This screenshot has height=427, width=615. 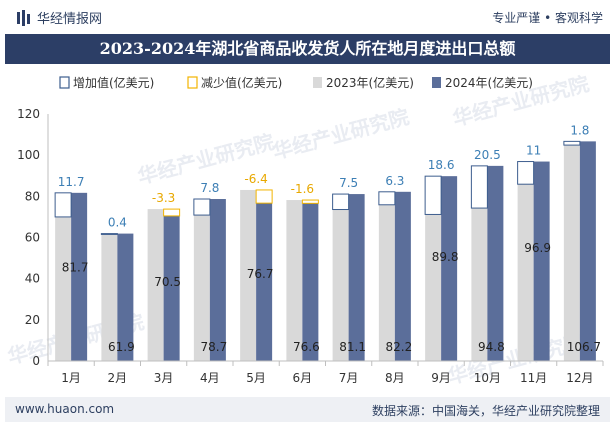 I want to click on value-label-2024: 76.7, so click(x=260, y=274).